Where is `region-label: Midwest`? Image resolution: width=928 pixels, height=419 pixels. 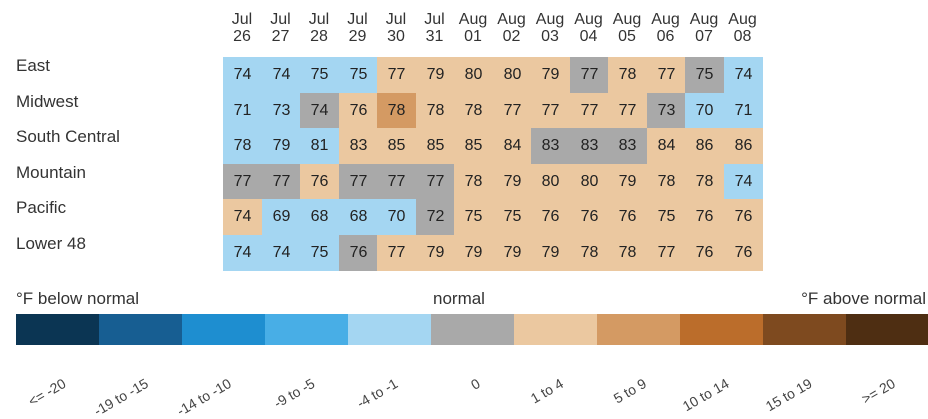
region-label: Midwest is located at coordinates (47, 101).